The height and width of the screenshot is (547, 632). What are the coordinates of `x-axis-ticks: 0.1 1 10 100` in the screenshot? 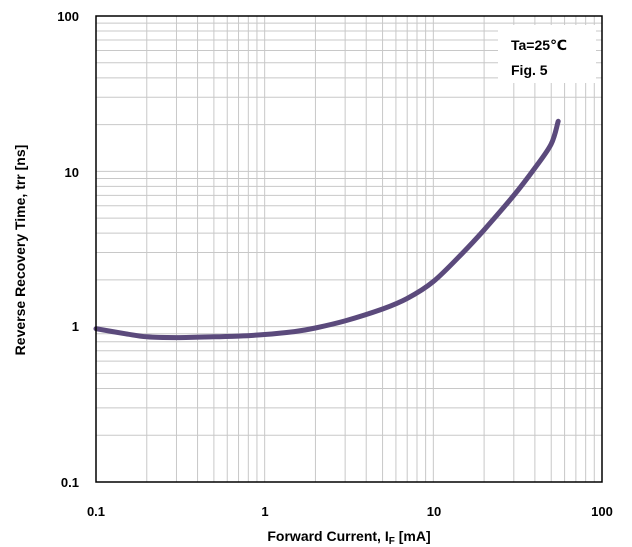 It's located at (350, 511).